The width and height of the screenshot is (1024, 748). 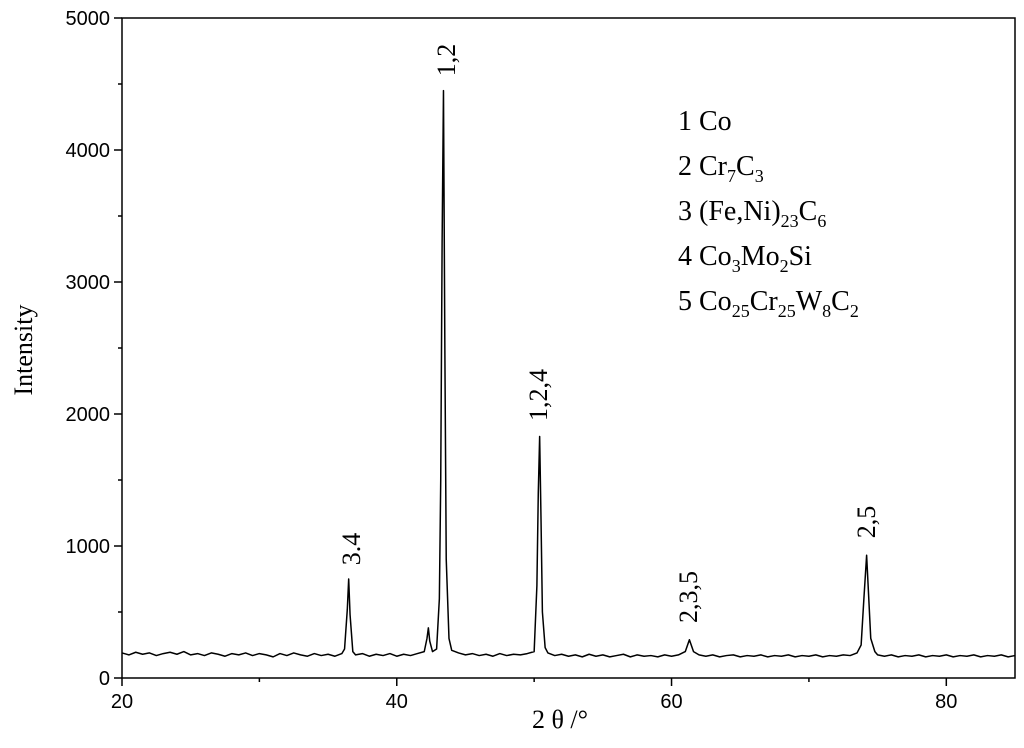 What do you see at coordinates (764, 301) in the screenshot?
I see `legend-text: Cr` at bounding box center [764, 301].